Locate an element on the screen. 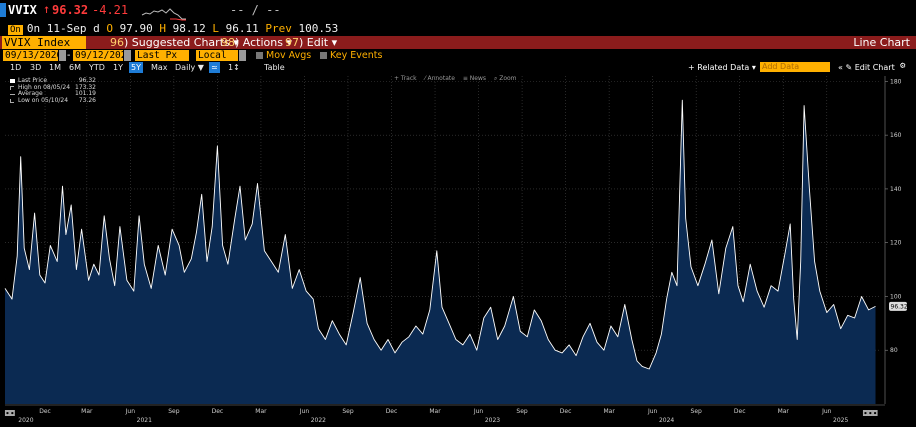 The height and width of the screenshot is (427, 916). legend-high-marker is located at coordinates (12, 87).